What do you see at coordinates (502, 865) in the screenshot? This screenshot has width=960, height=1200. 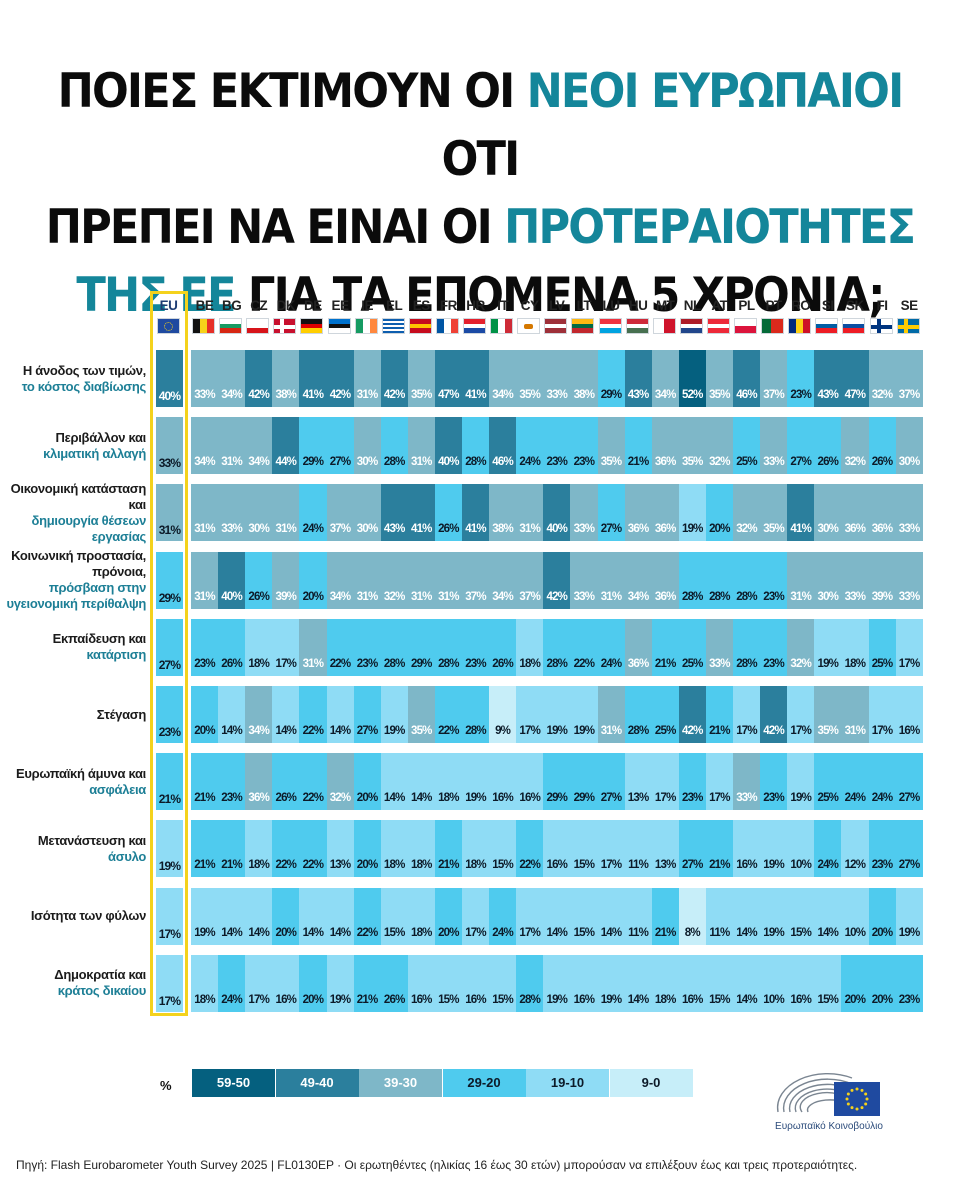 I see `cell-value: 15%` at bounding box center [502, 865].